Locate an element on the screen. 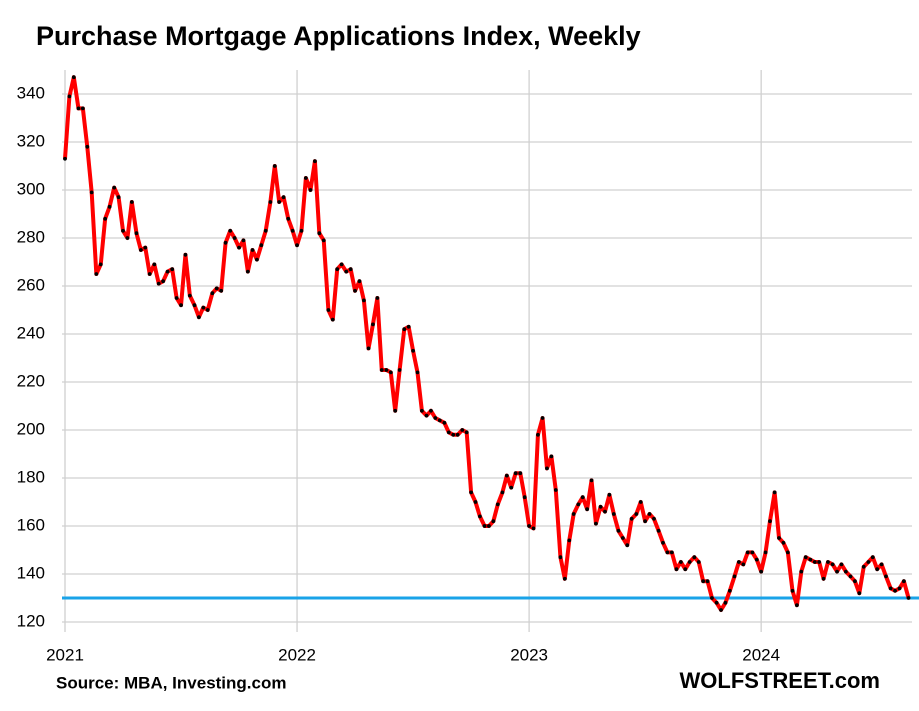  y-tick-label: 160 is located at coordinates (31, 524).